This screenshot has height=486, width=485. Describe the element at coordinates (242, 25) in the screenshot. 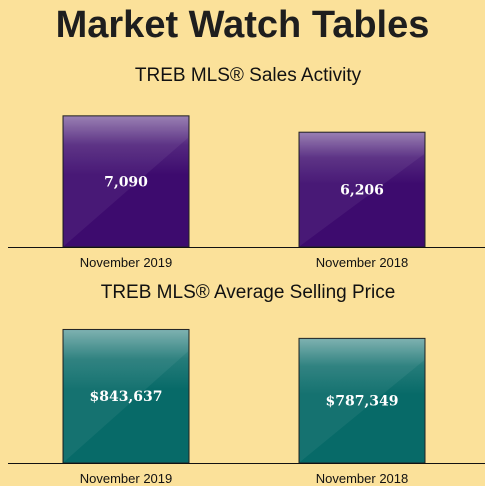

I see `page-title: Market Watch Tables` at that location.